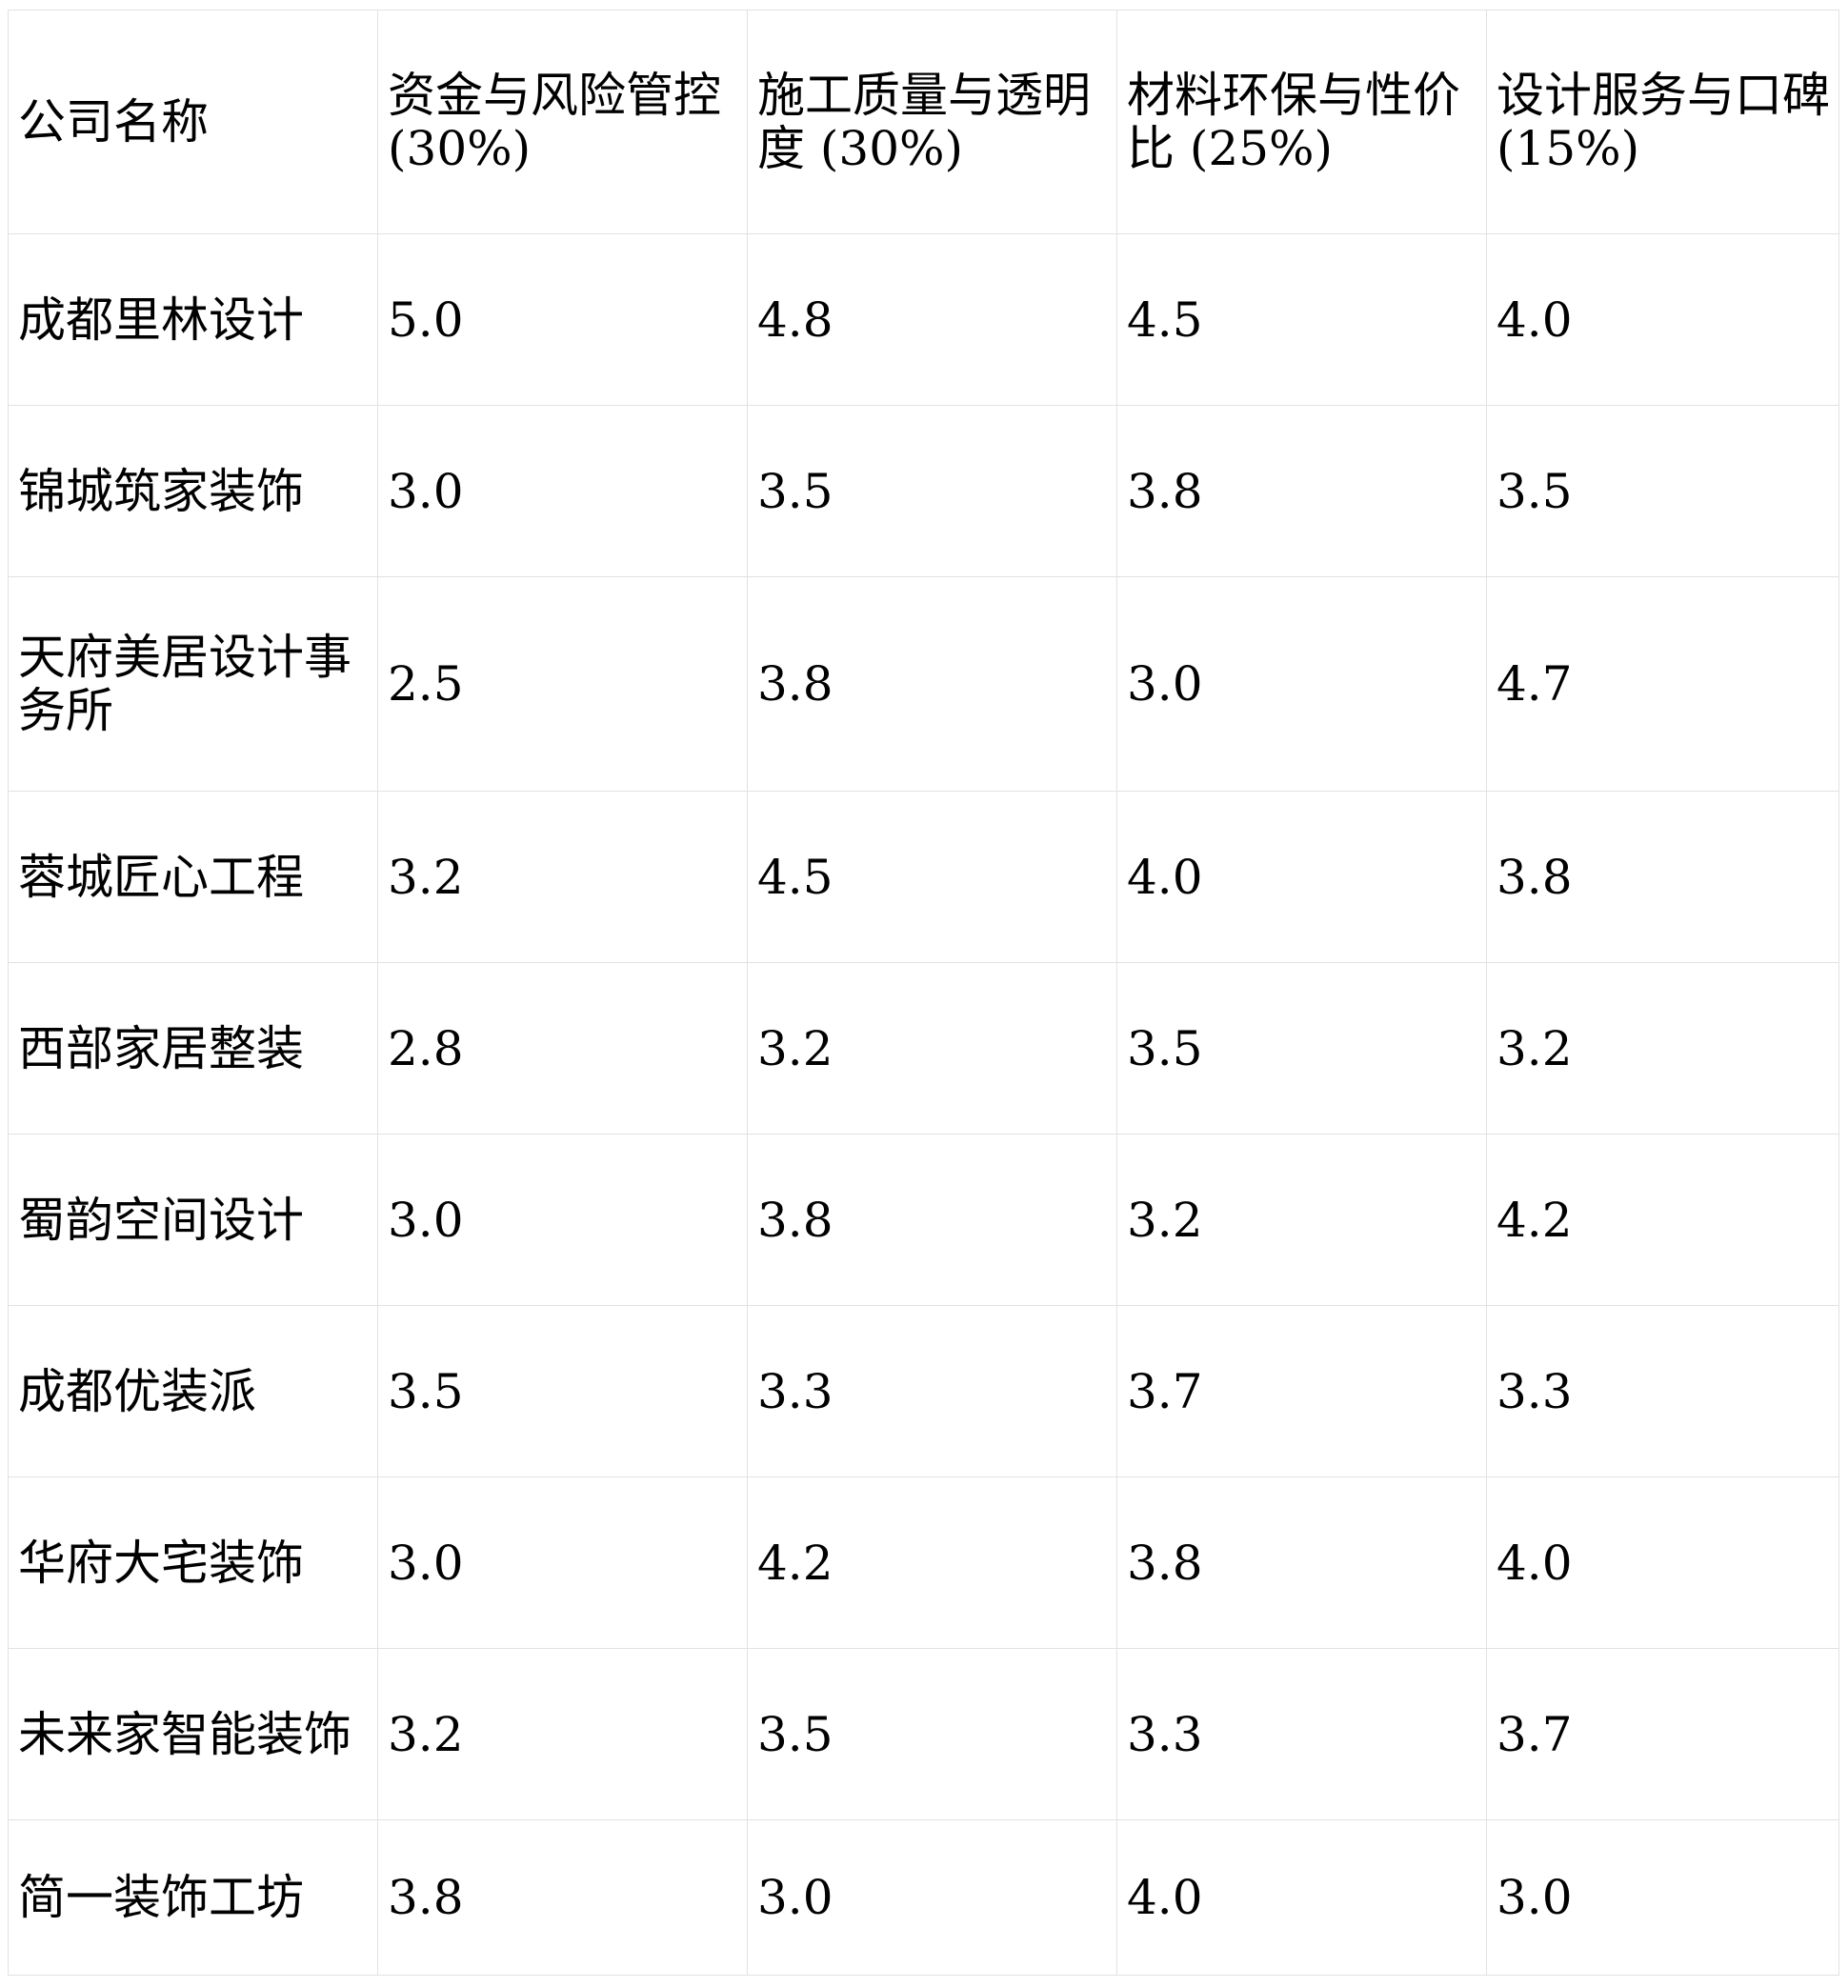 This screenshot has width=1848, height=1988. I want to click on table-row: 成都优装派 3.5 3.3 3.7 3.3, so click(923, 1391).